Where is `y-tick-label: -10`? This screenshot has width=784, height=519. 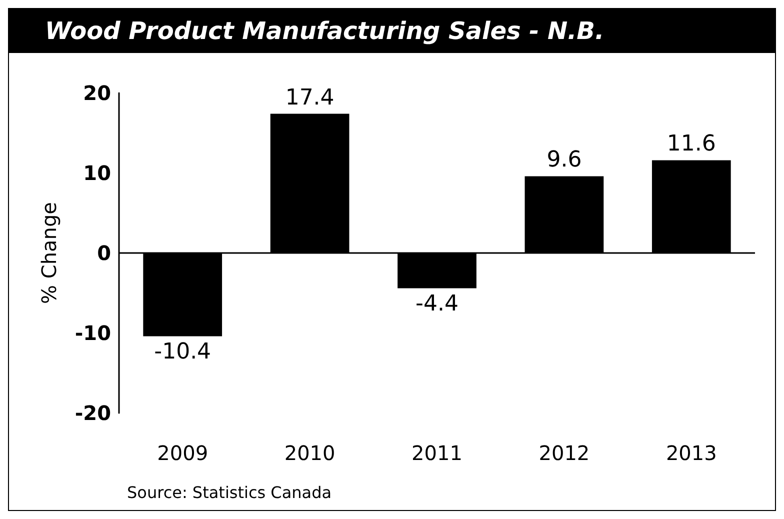 y-tick-label: -10 is located at coordinates (92, 333).